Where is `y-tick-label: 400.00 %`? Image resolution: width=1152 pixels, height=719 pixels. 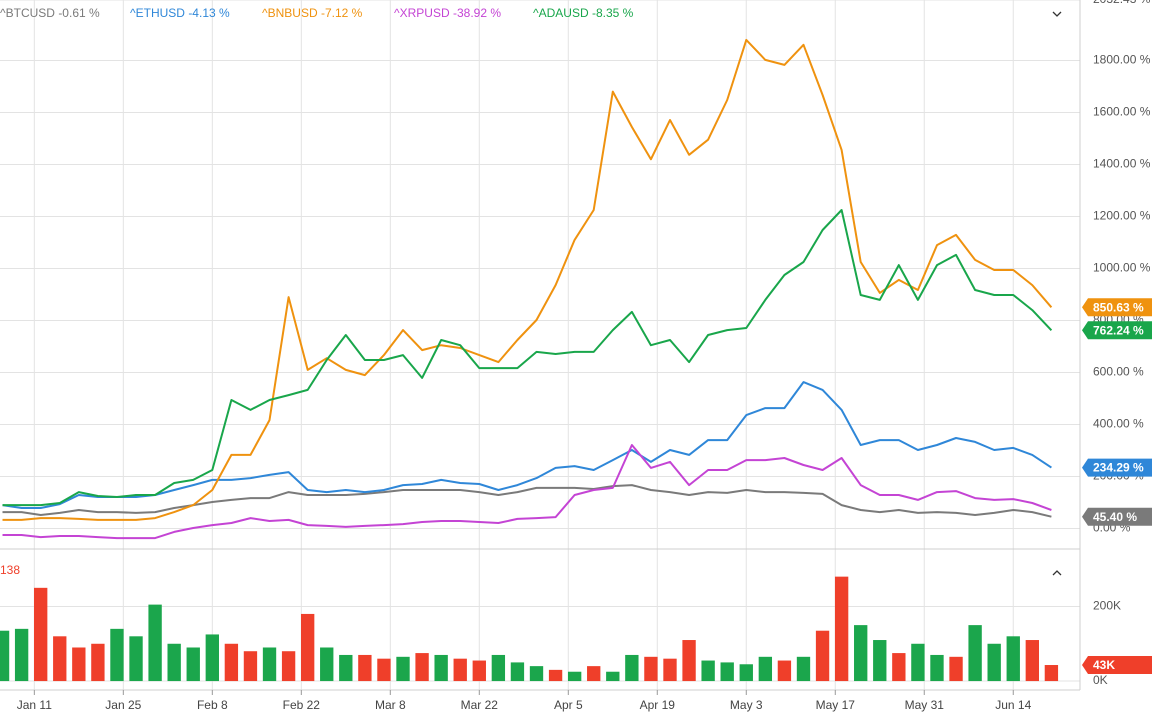
y-tick-label: 400.00 % is located at coordinates (1118, 424).